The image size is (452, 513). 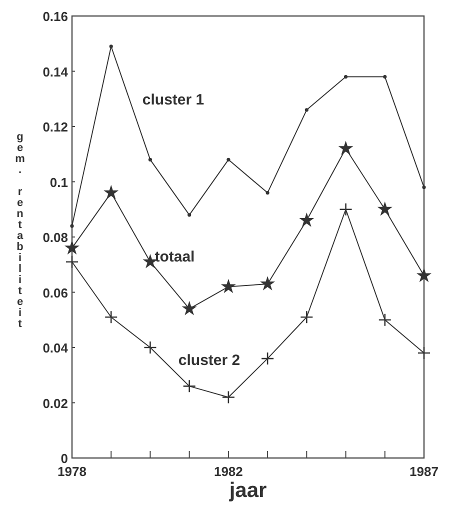 What do you see at coordinates (247, 490) in the screenshot?
I see `x-axis-title: jaar` at bounding box center [247, 490].